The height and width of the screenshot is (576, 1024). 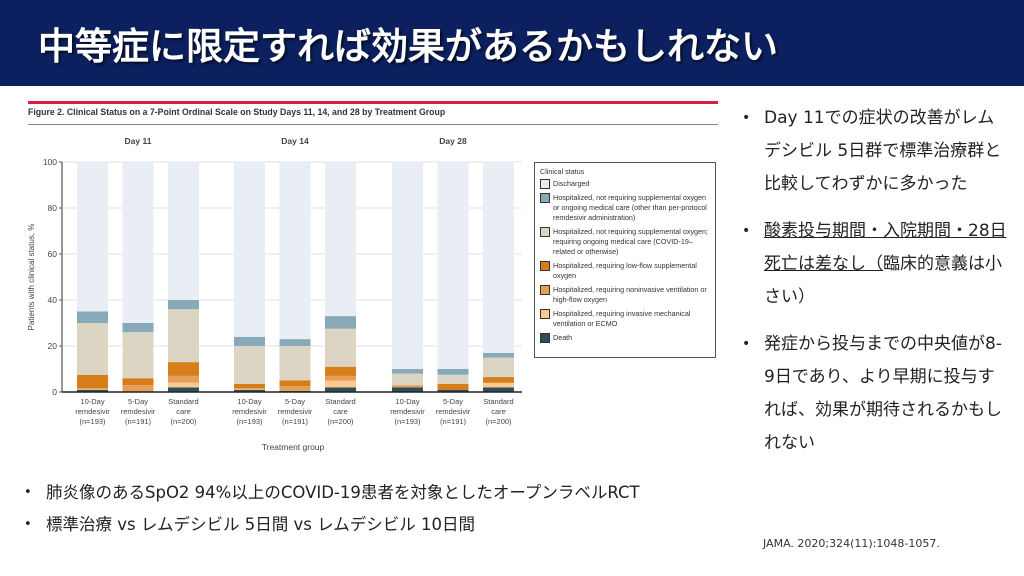 What do you see at coordinates (50, 162) in the screenshot?
I see `y-tick-label: 100` at bounding box center [50, 162].